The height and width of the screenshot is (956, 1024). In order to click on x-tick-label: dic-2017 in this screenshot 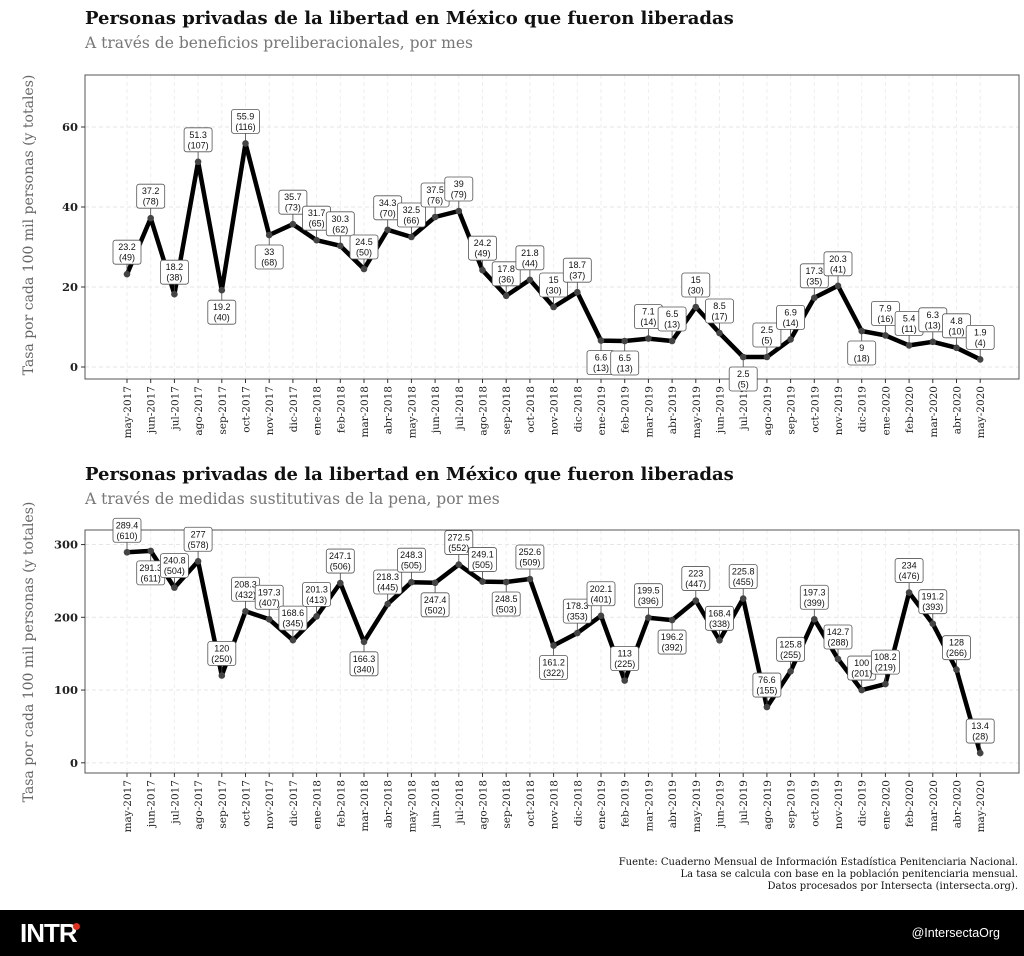, I will do `click(294, 409)`.